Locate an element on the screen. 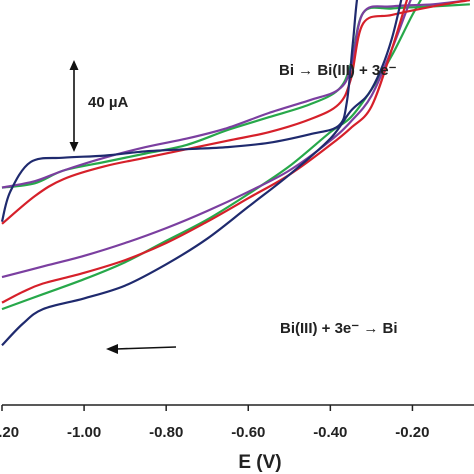 The height and width of the screenshot is (474, 474). scale-bar-arrowhead-bottom is located at coordinates (74, 147).